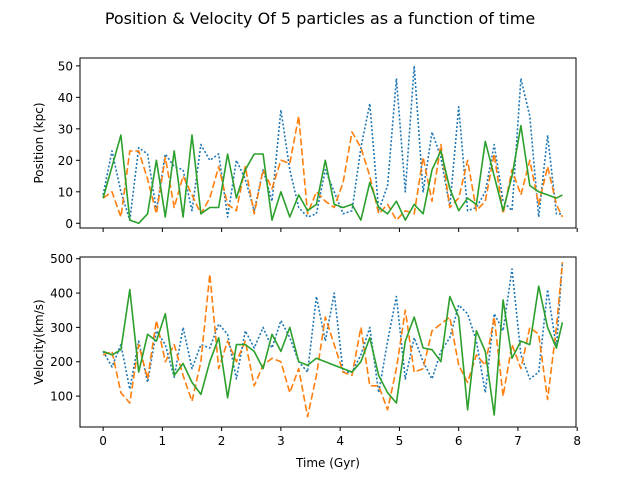 Image resolution: width=640 pixels, height=480 pixels. I want to click on y-tick-label: 0, so click(69, 224).